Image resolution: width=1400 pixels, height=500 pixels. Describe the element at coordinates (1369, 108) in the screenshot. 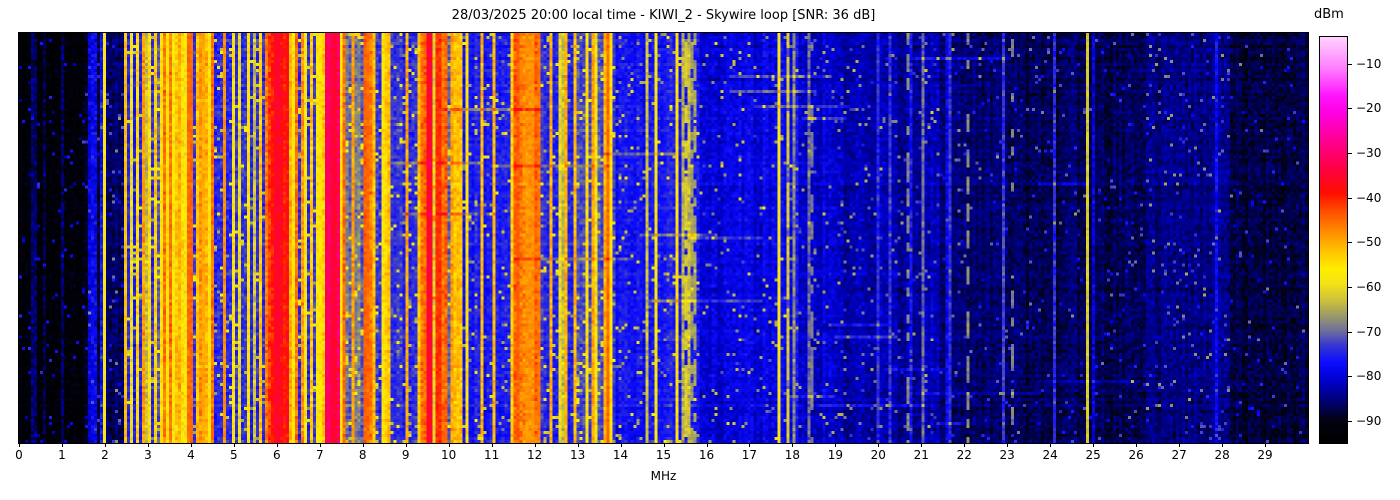

I see `colorbar-tick-label: −20` at that location.